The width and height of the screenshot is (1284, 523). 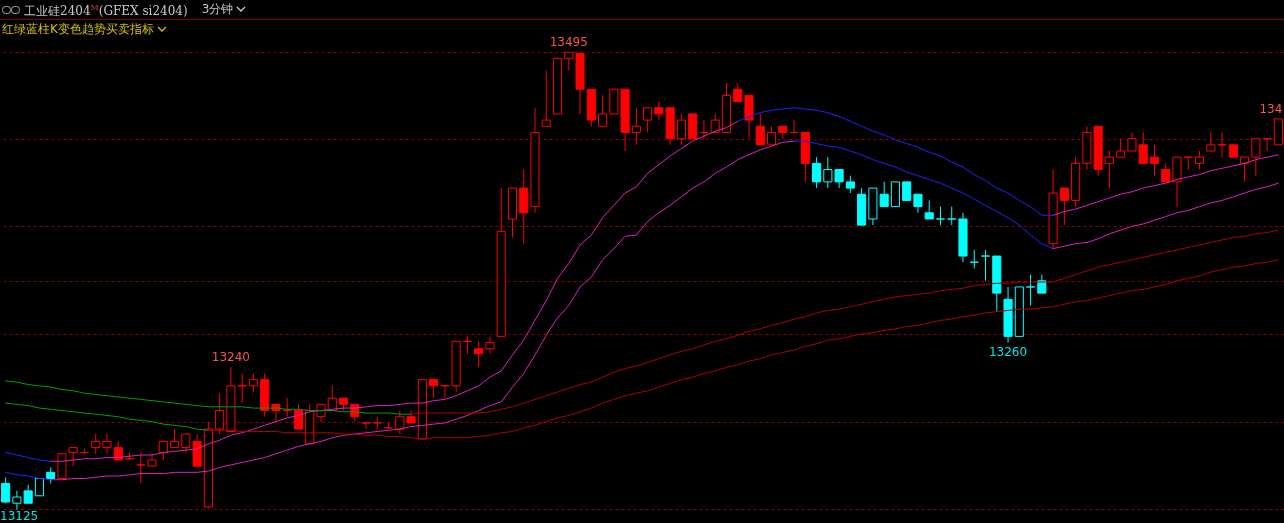 I want to click on annotation: 13125, so click(x=19, y=516).